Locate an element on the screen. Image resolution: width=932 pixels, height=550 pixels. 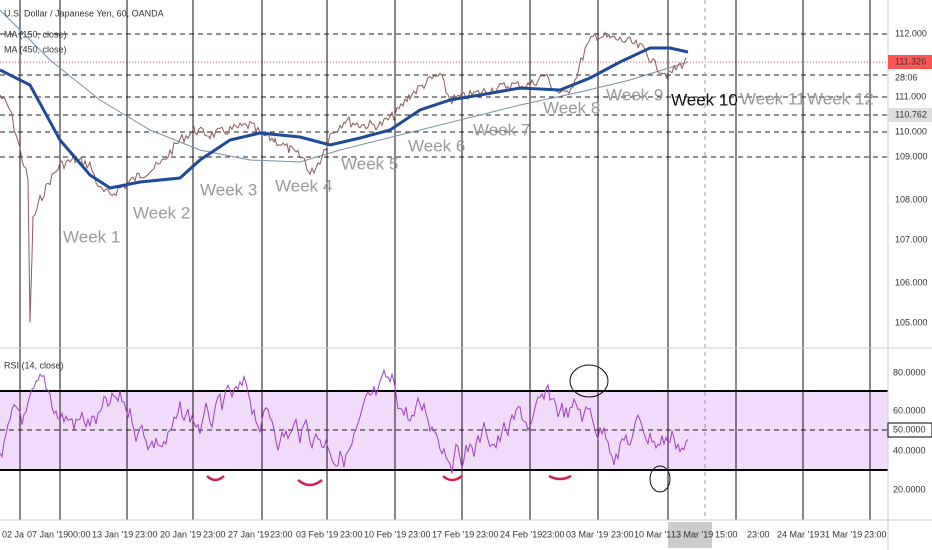
time-axis-label: 02 Ja is located at coordinates (13, 534).